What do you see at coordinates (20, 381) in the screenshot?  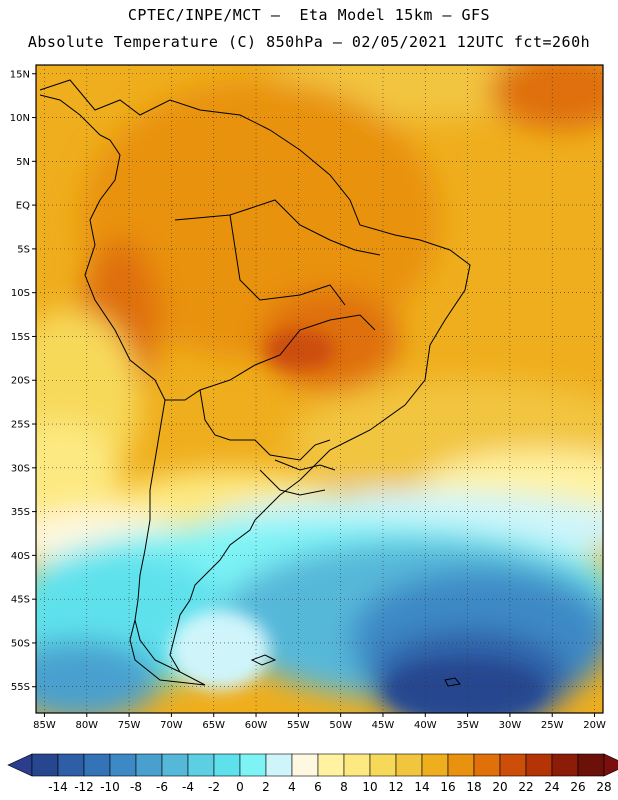 I see `lat-tick-label: 20S` at bounding box center [20, 381].